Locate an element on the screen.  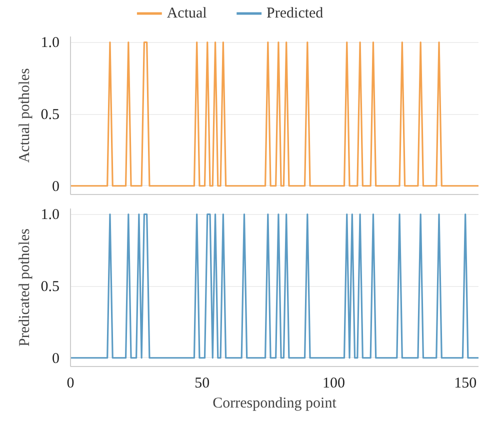
legend-label: Predicted is located at coordinates (295, 14).